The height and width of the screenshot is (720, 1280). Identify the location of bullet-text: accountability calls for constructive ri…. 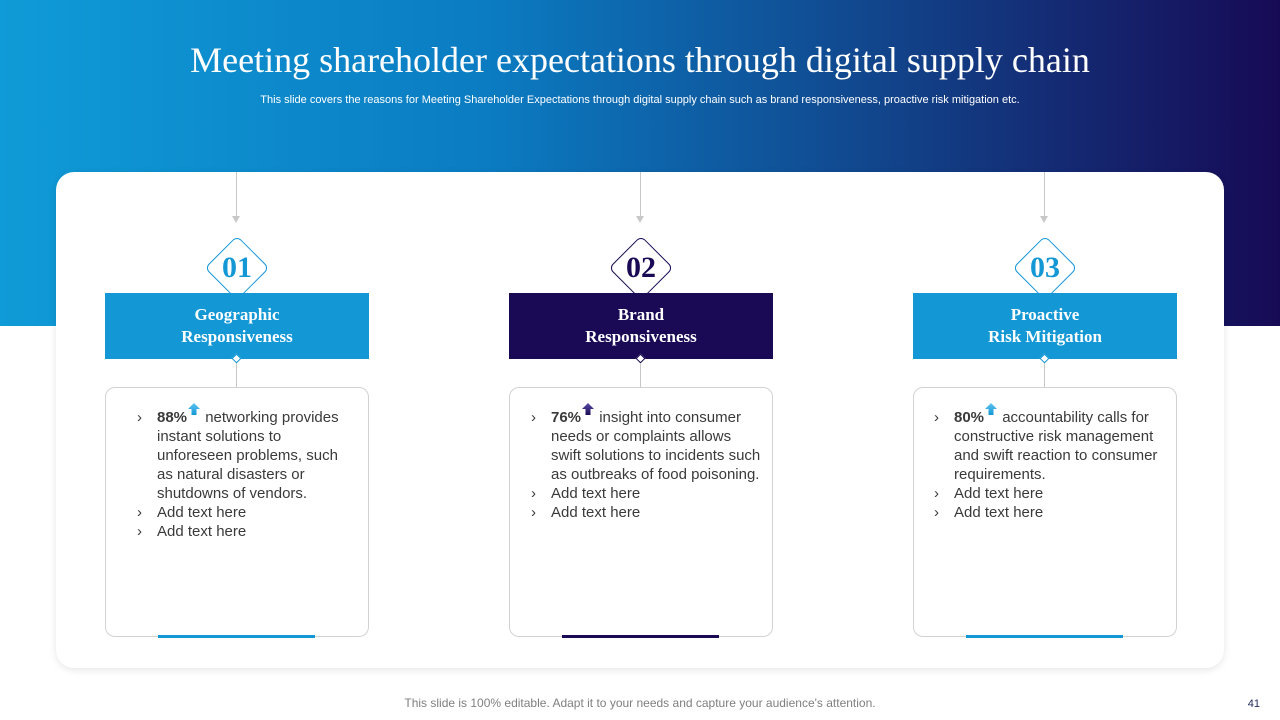
(1056, 446).